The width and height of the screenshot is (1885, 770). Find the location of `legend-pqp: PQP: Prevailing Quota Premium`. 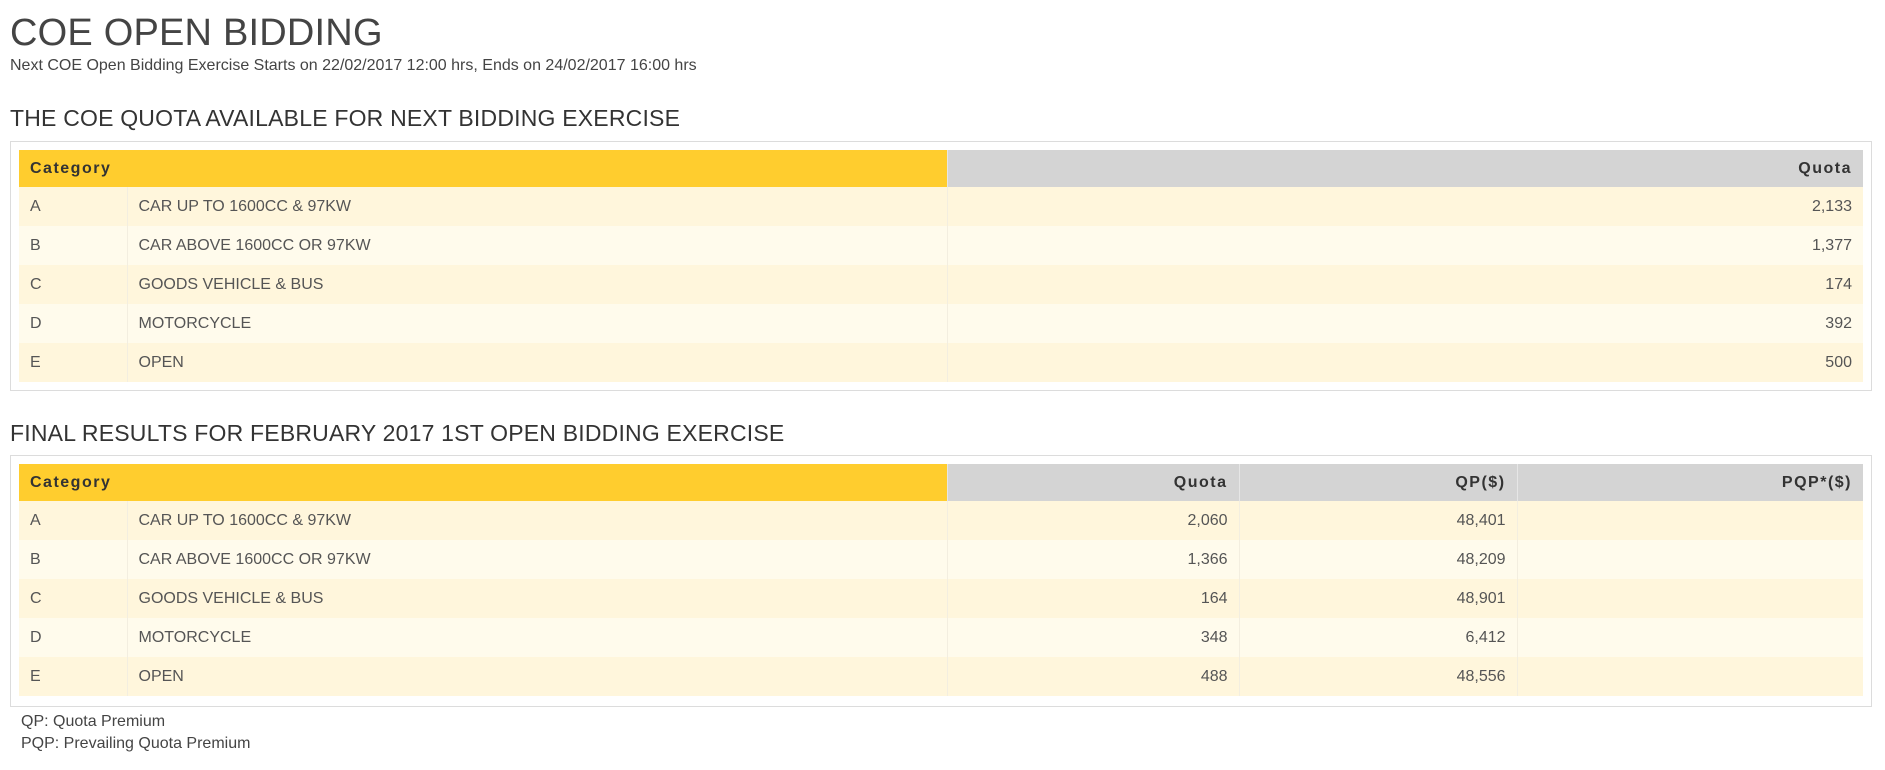

legend-pqp: PQP: Prevailing Quota Premium is located at coordinates (136, 743).